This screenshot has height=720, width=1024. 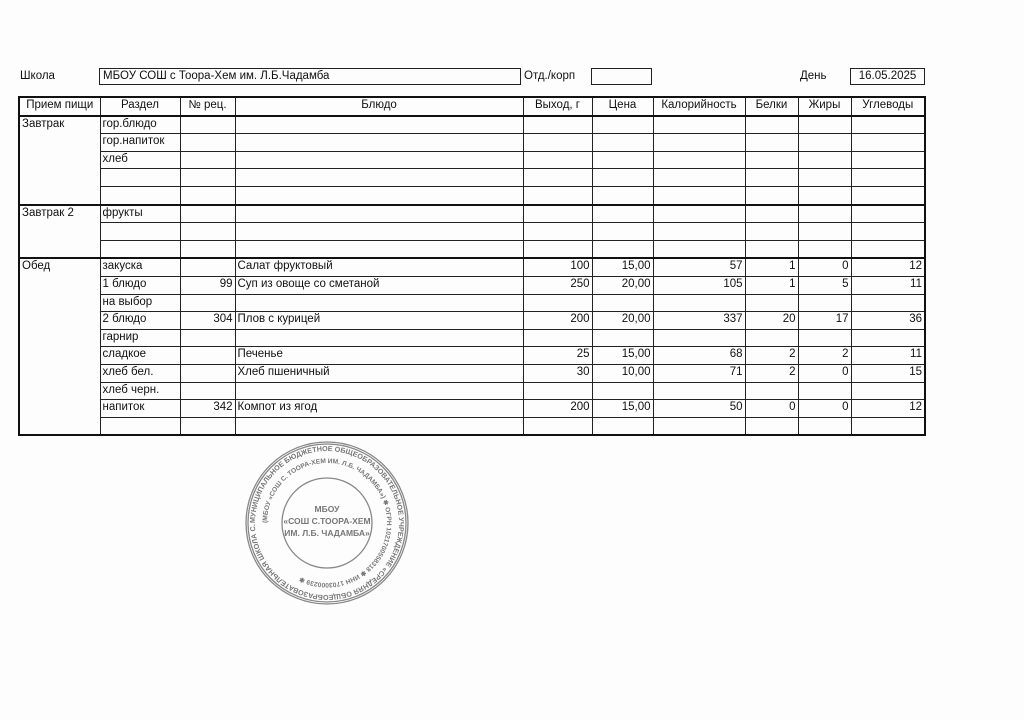 I want to click on calories-cell: 50, so click(x=699, y=408).